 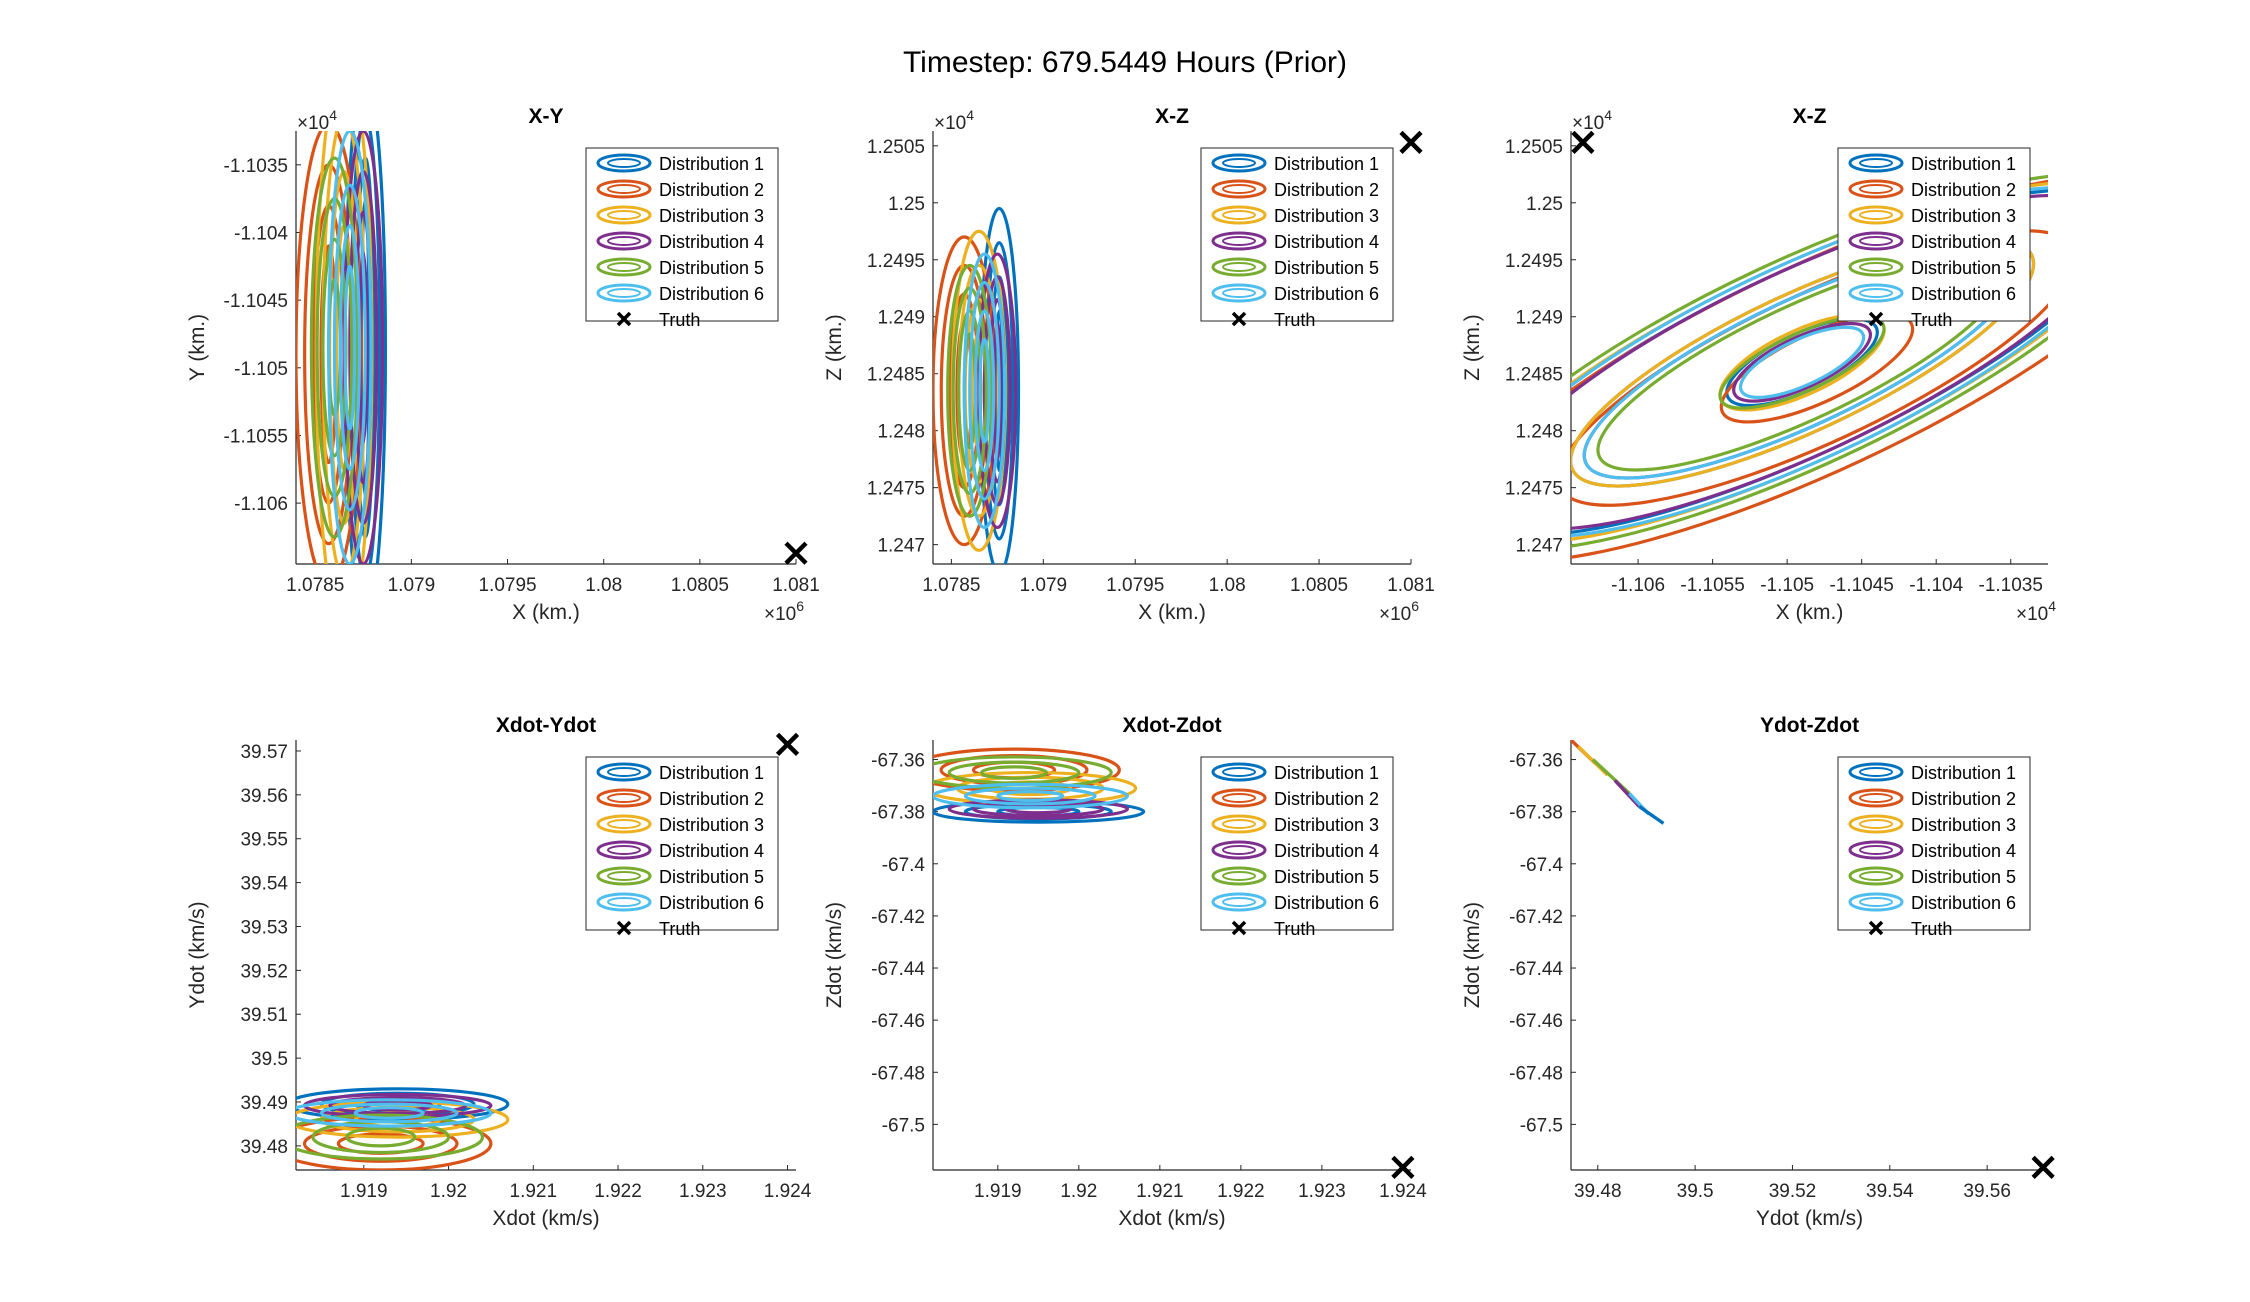 What do you see at coordinates (1326, 164) in the screenshot?
I see `legend-label: Distribution 1` at bounding box center [1326, 164].